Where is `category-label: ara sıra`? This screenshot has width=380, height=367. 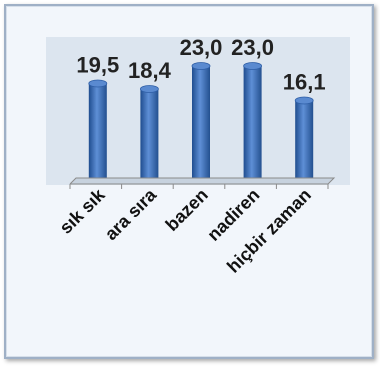 category-label: ara sıra is located at coordinates (131, 214).